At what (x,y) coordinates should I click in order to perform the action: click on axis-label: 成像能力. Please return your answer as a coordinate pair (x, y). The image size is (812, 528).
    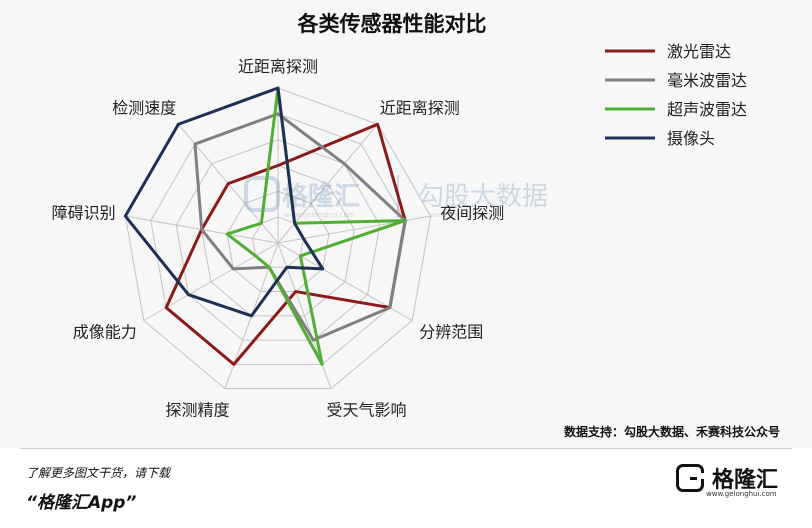
    Looking at the image, I should click on (105, 332).